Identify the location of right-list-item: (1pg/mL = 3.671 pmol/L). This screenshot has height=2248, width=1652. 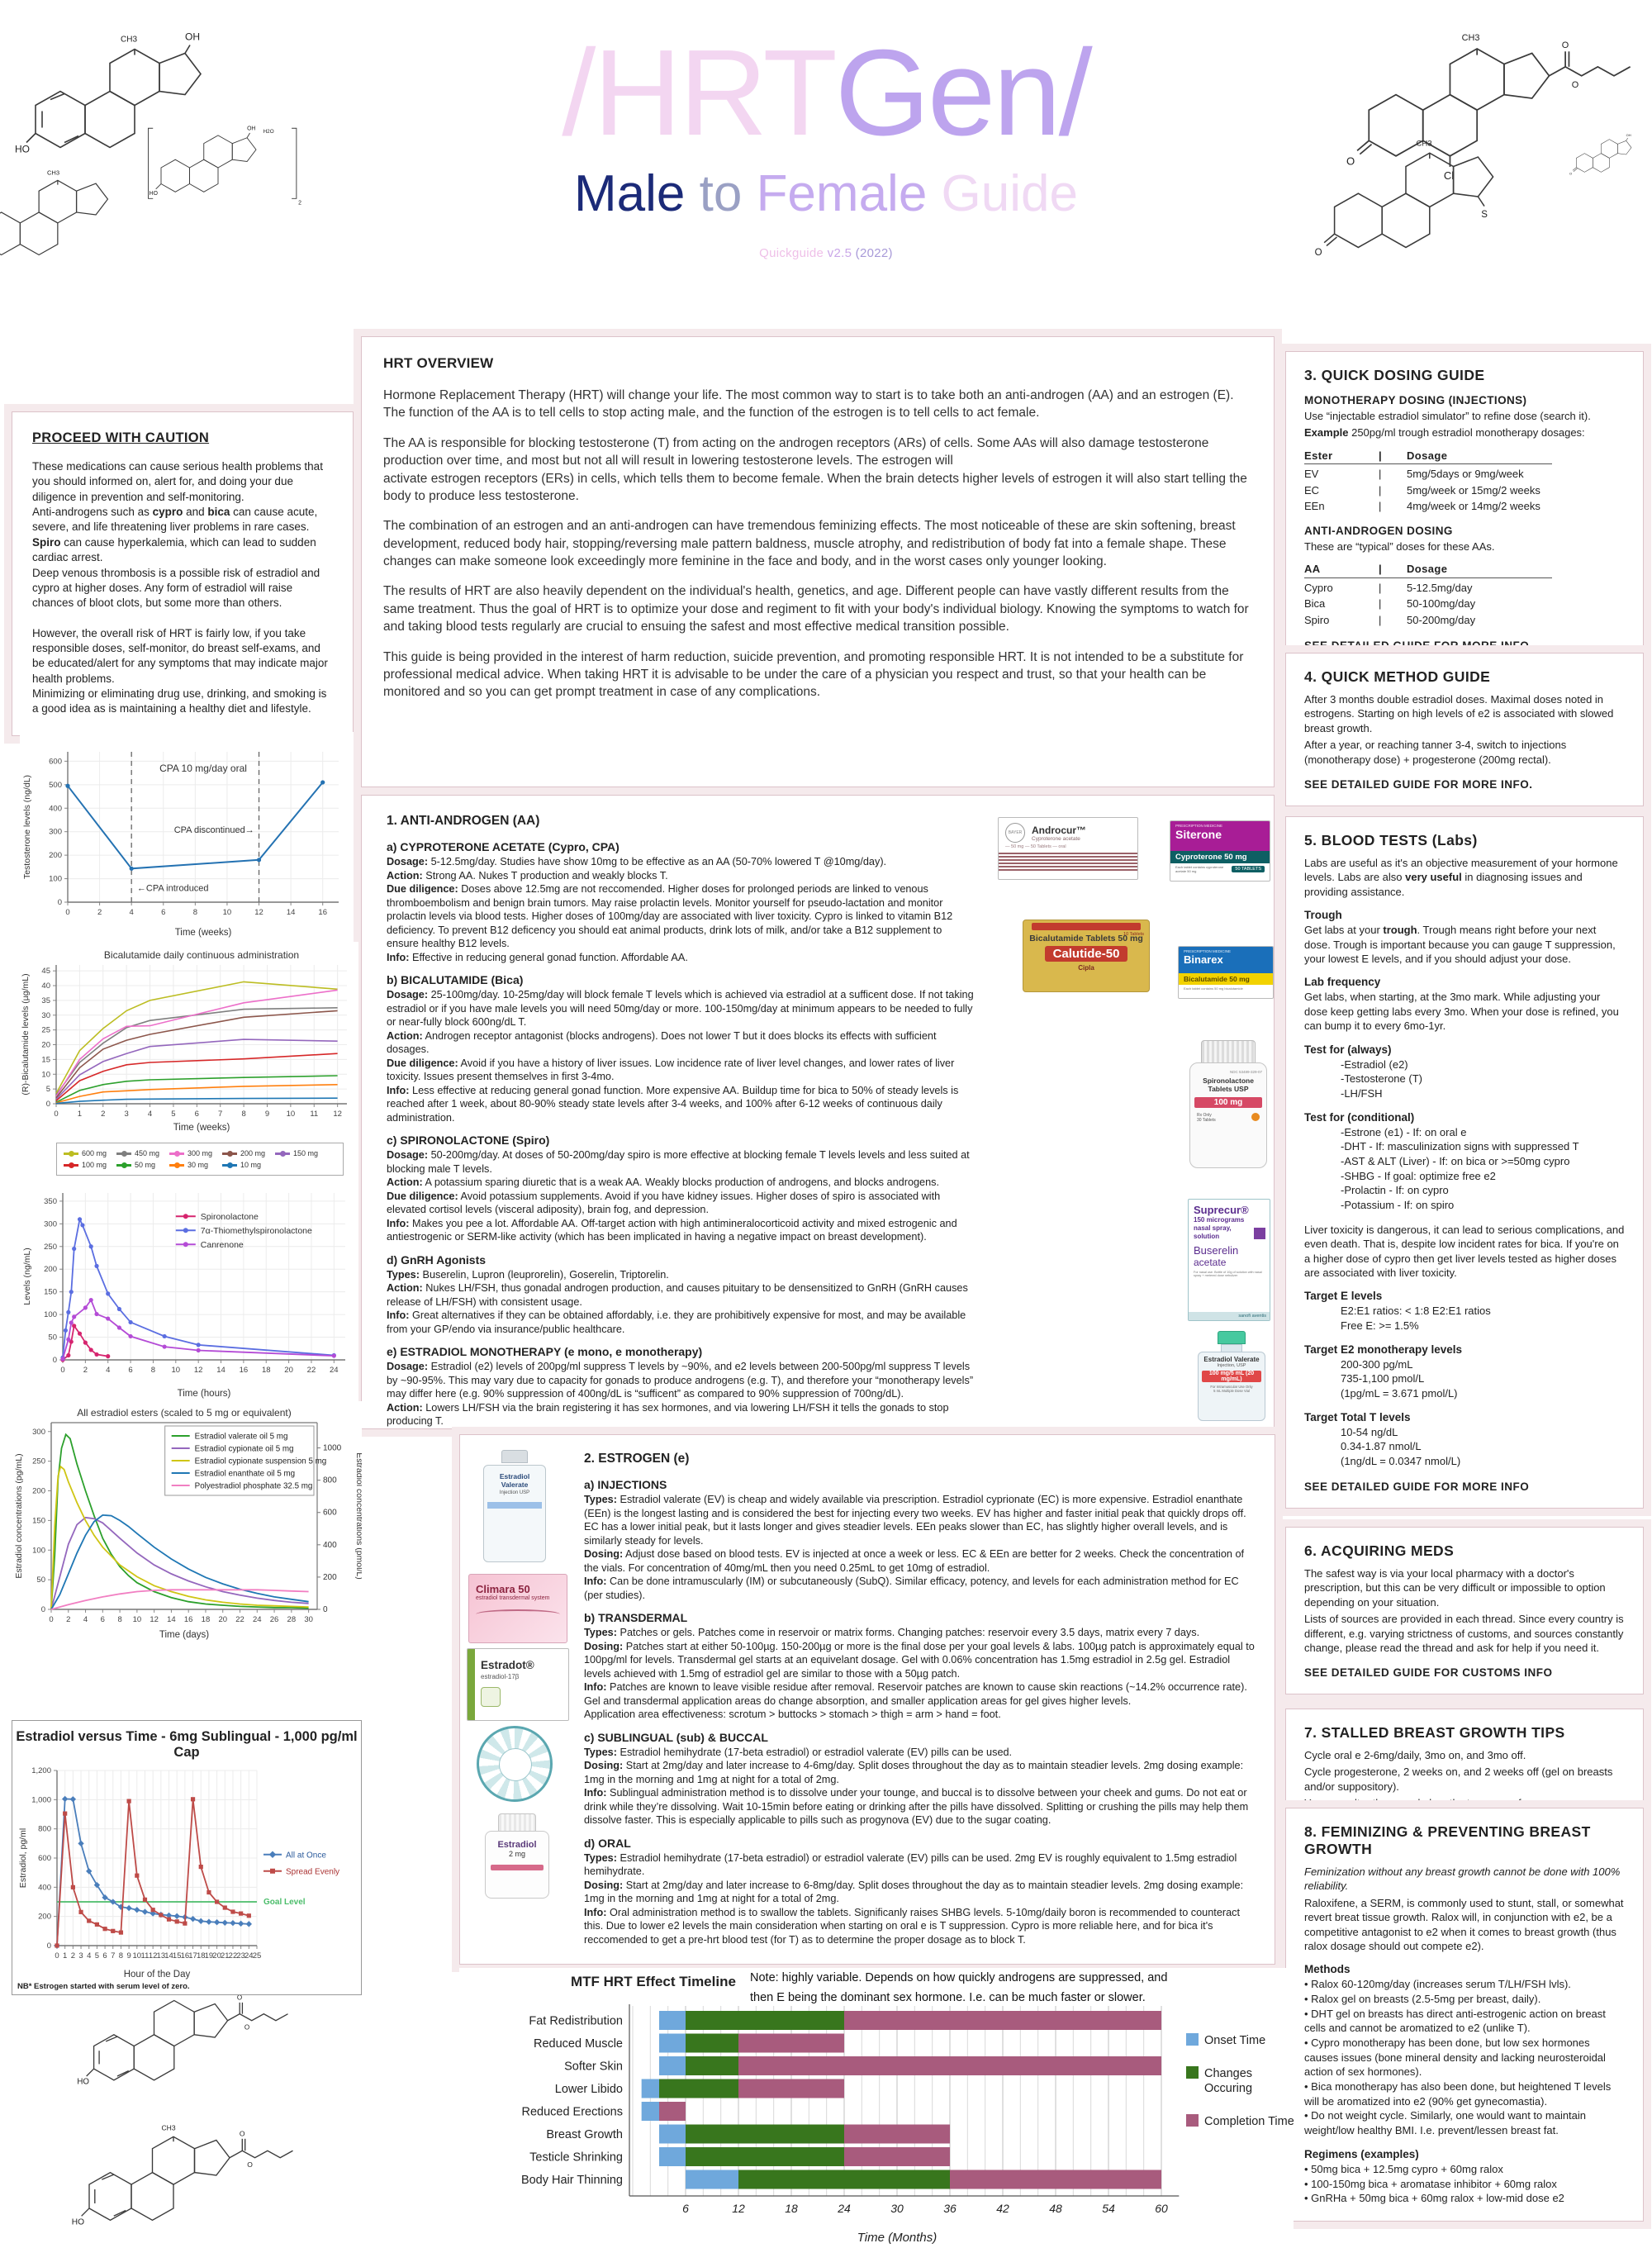
(1399, 1393).